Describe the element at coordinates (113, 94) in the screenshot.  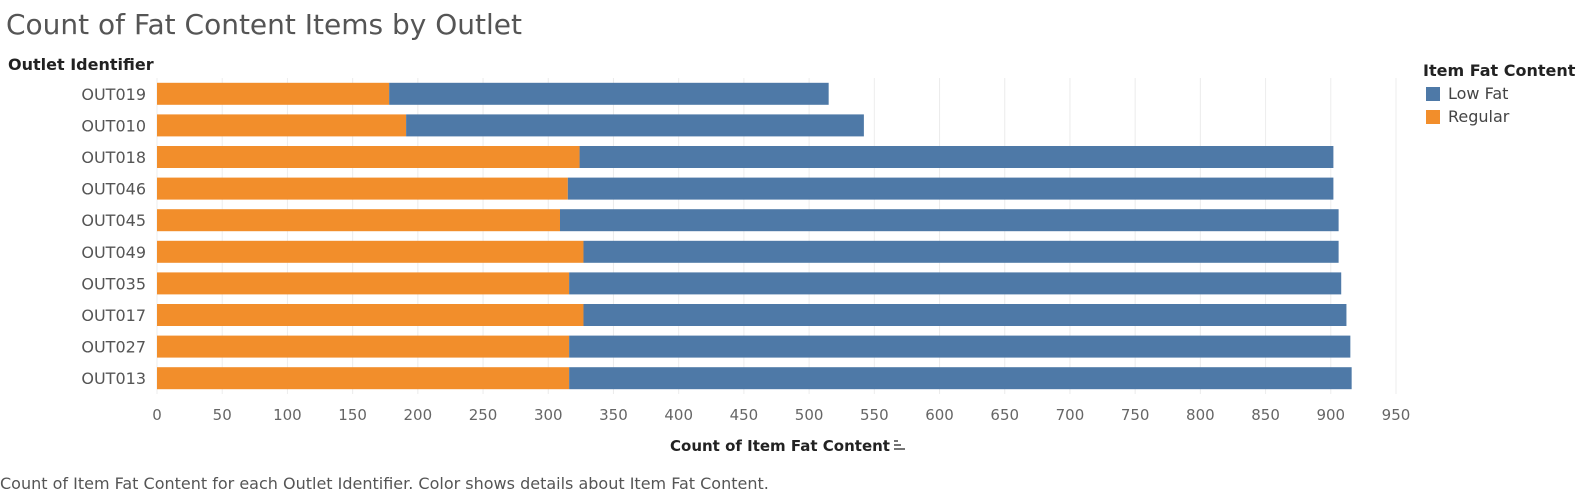
I see `category-label: OUT019` at that location.